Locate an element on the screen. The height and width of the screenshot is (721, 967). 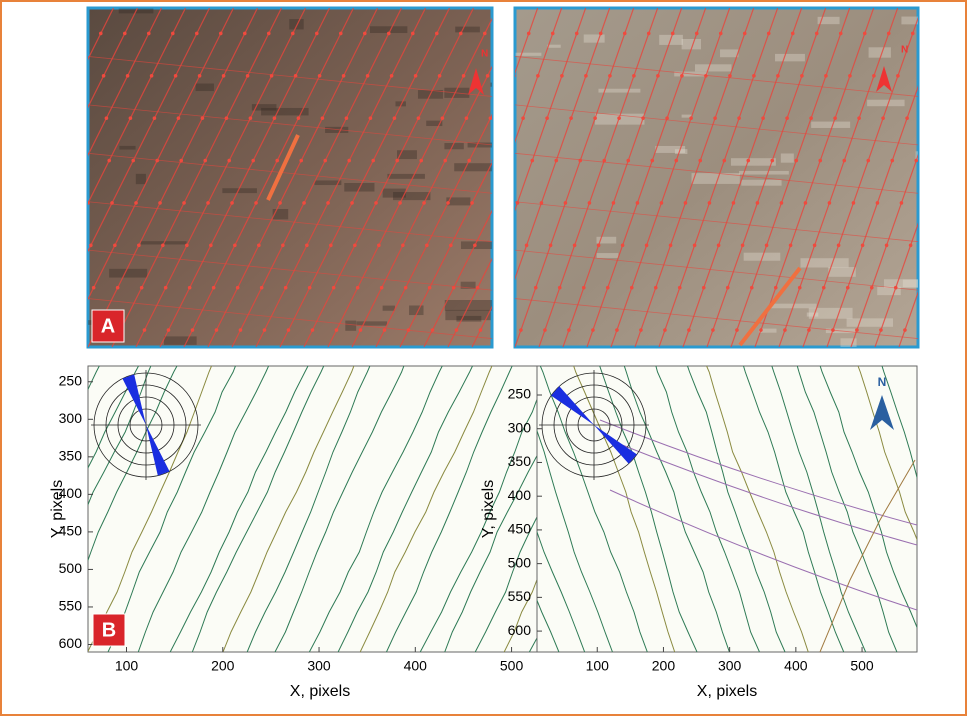
y-axis-label: Y, pixels is located at coordinates (57, 509).